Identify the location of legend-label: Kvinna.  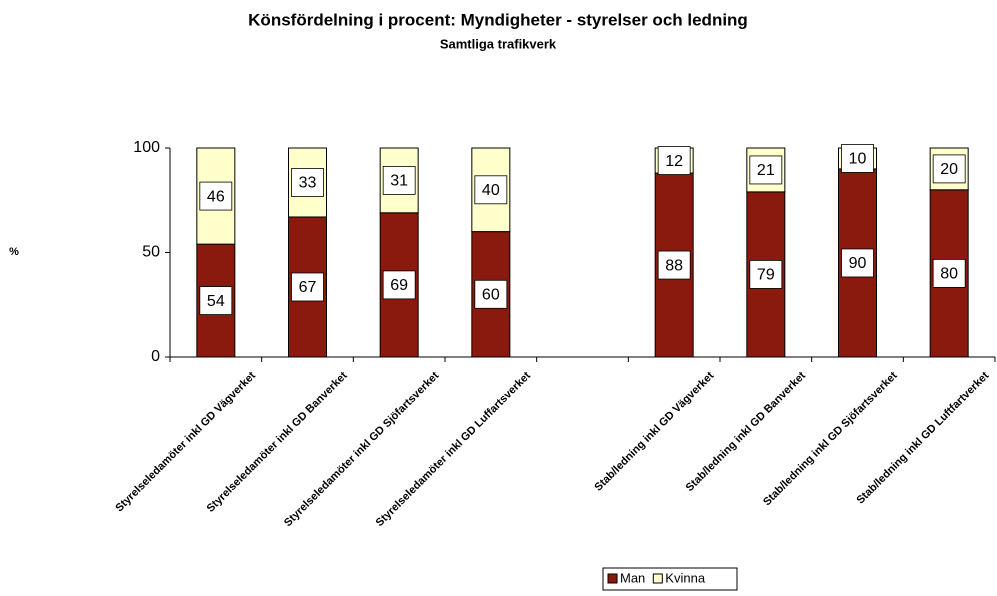
(685, 577).